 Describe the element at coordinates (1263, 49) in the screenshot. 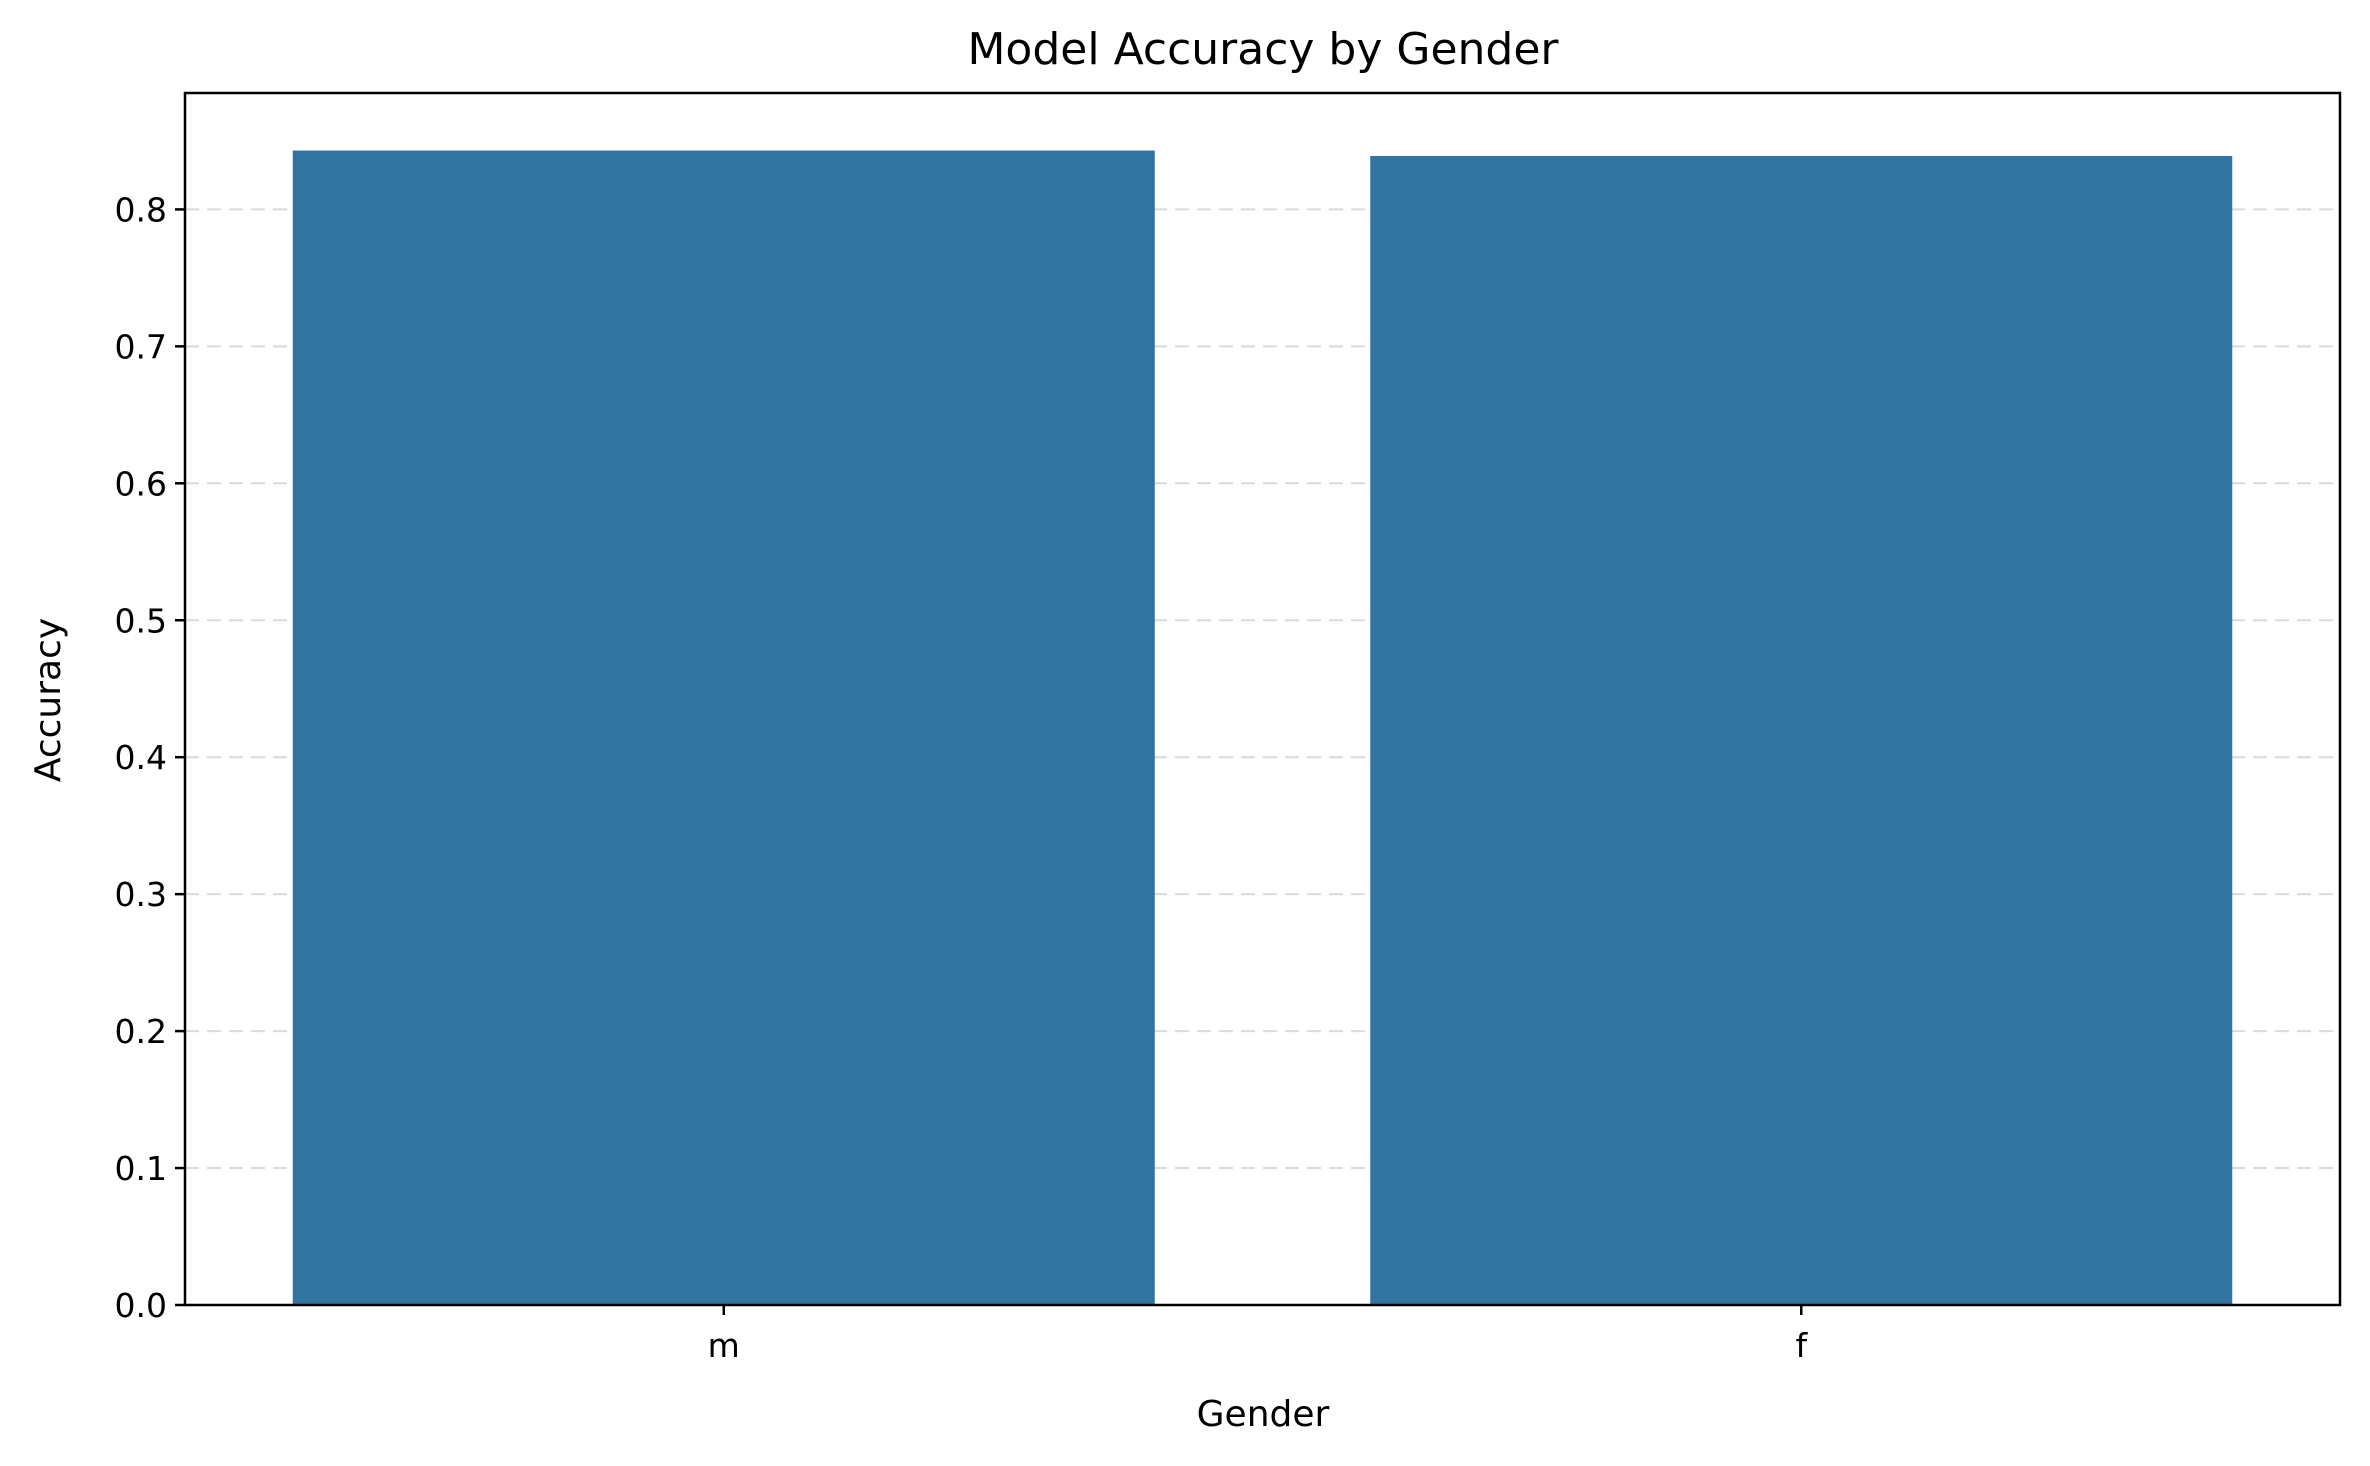

I see `chart-title: Model Accuracy by Gender` at that location.